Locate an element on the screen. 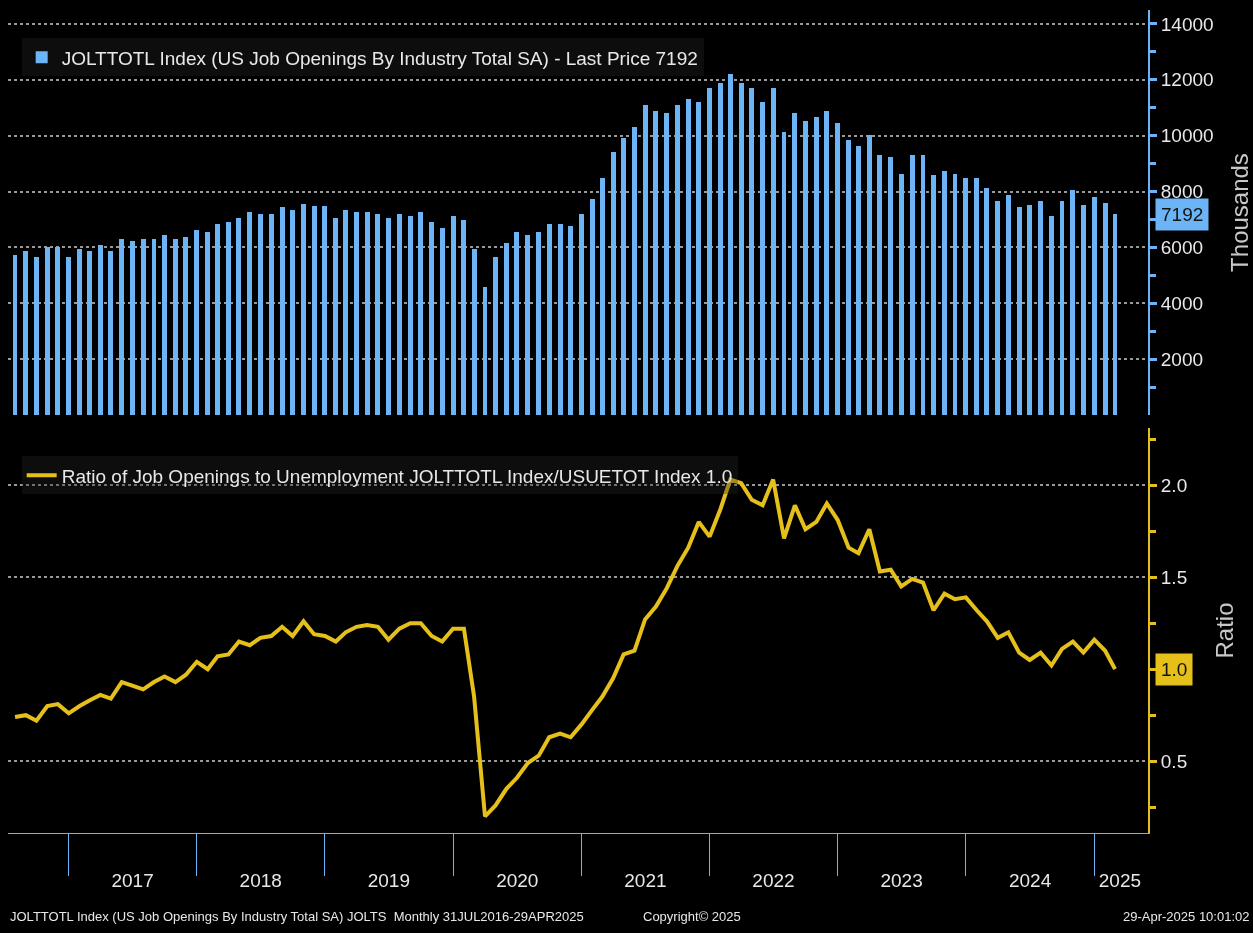 This screenshot has width=1253, height=933. legend-label: Ratio of Job Openings to Unemployment JOLTTOTL Index/USUETOT Index 1.0 is located at coordinates (397, 476).